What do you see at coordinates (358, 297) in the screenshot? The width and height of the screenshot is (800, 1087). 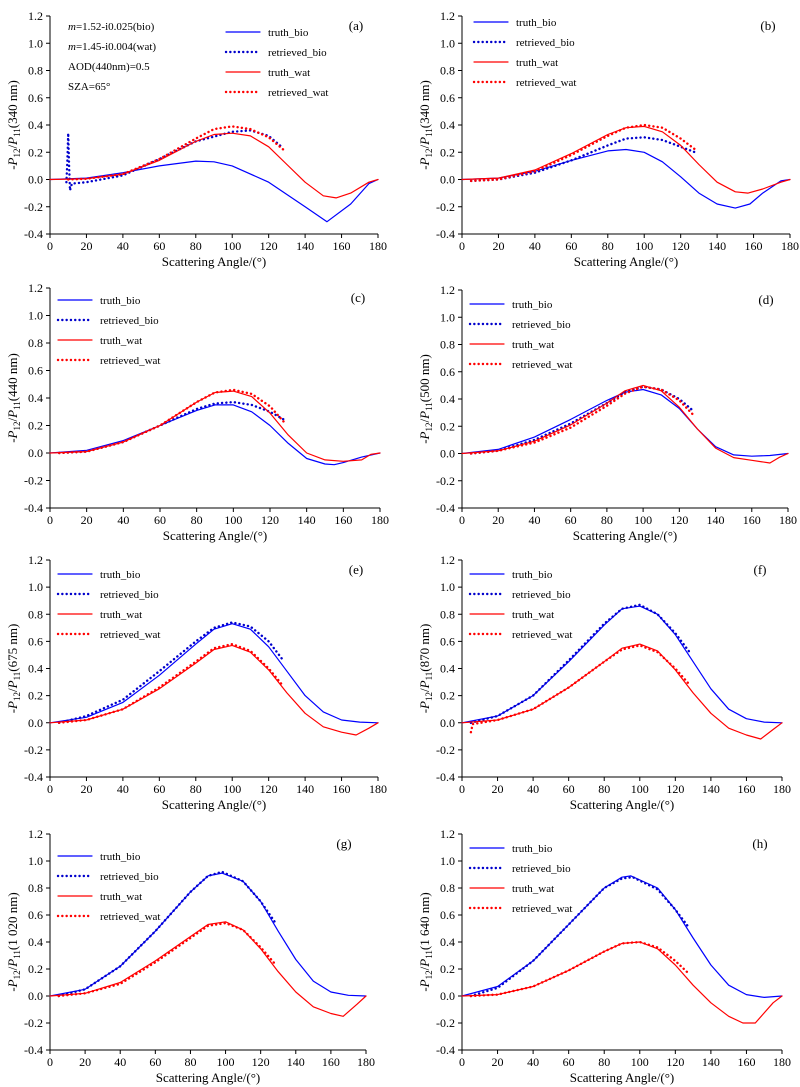 I see `panel-label: (c)` at bounding box center [358, 297].